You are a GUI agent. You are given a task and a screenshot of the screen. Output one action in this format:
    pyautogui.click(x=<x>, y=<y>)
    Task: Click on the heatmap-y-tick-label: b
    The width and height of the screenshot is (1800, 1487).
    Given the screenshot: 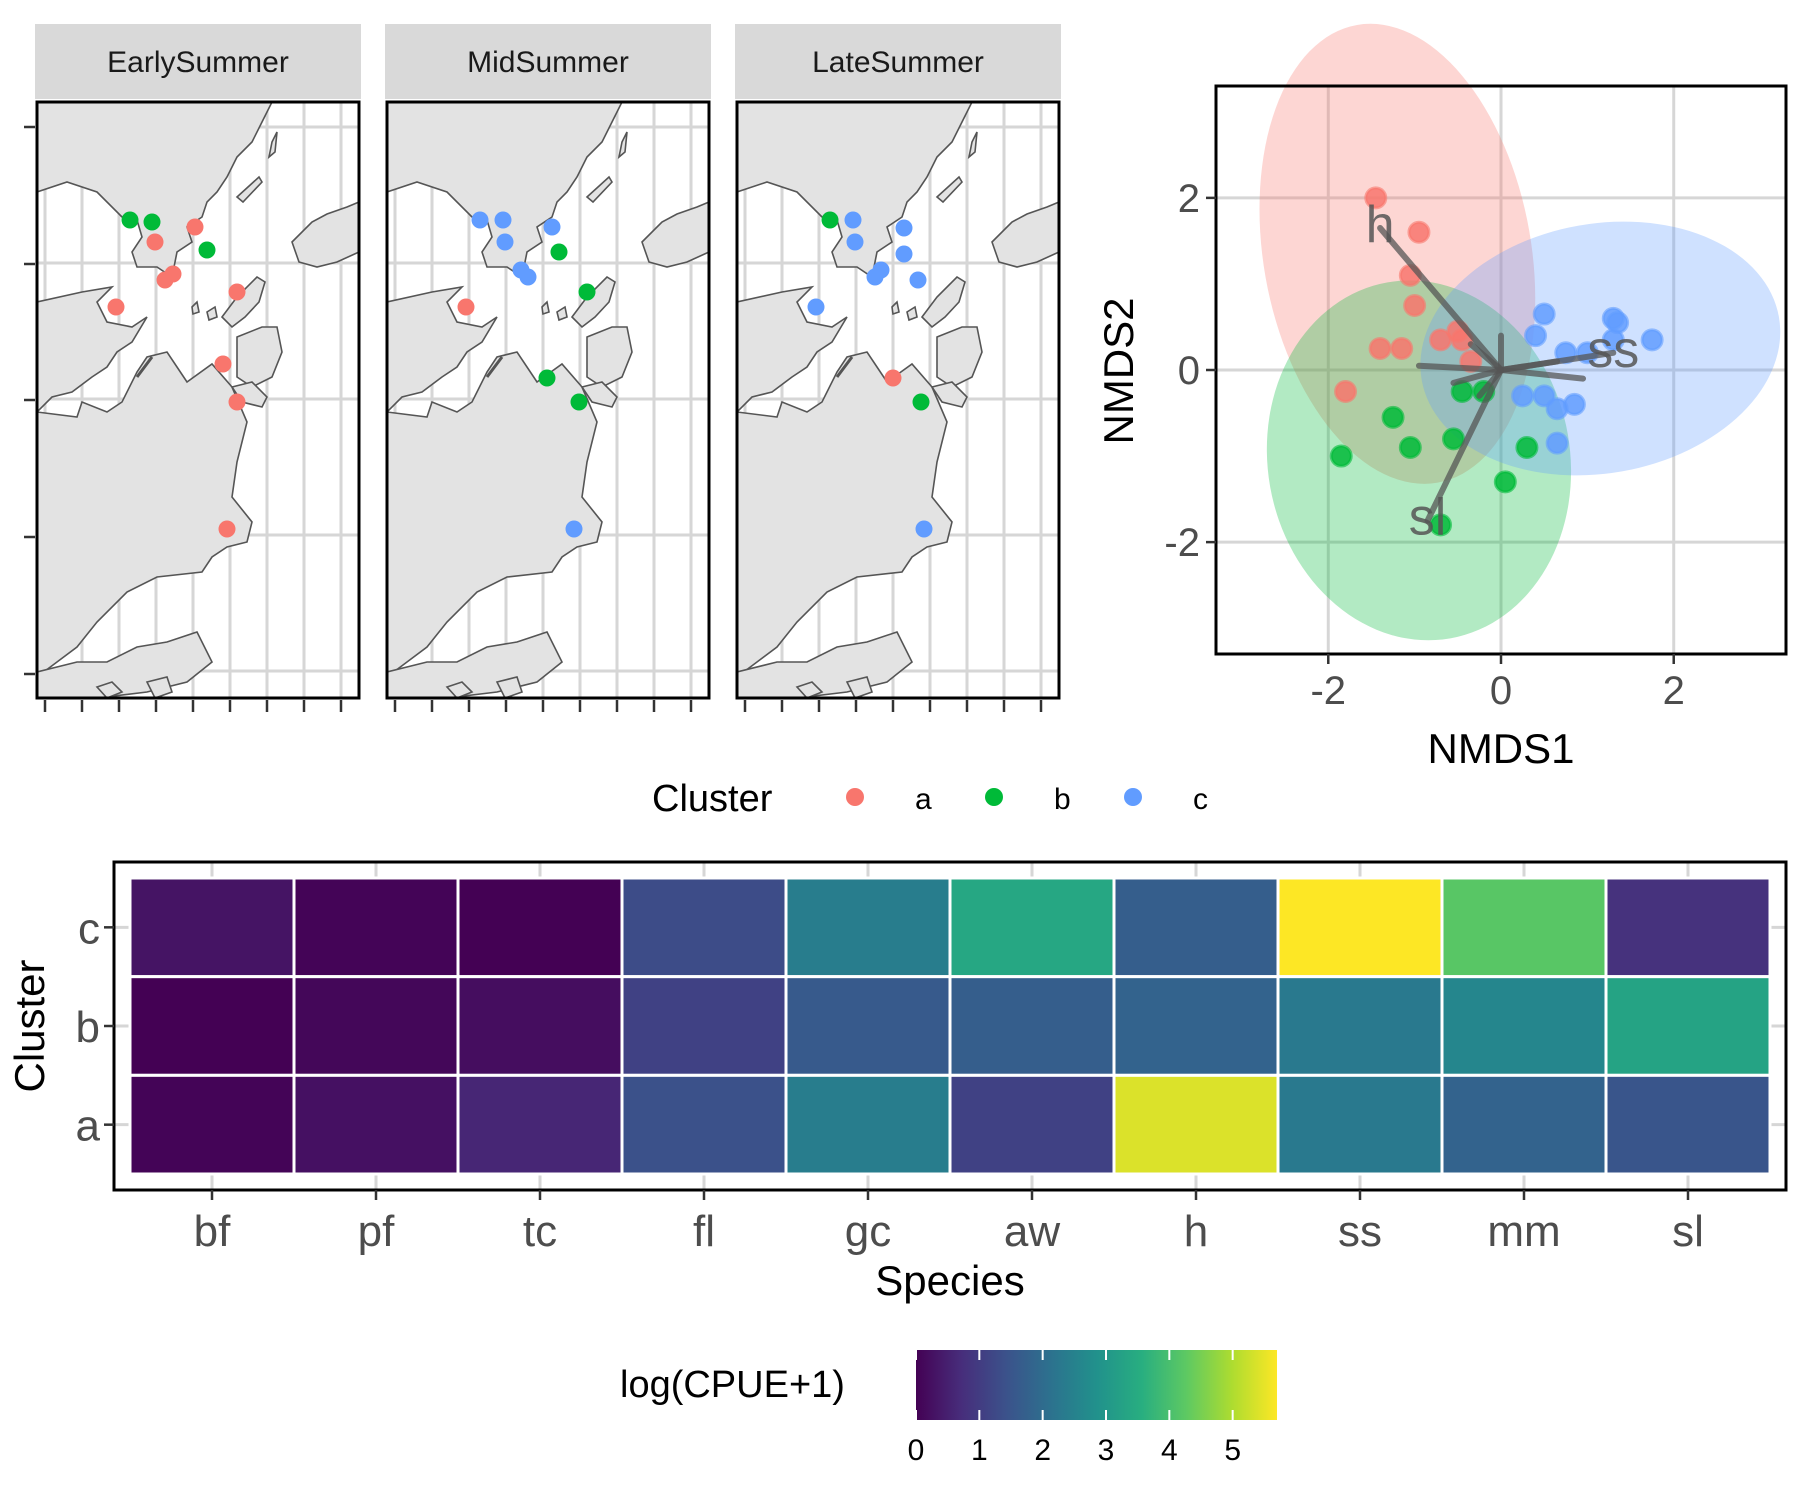 What is the action you would take?
    pyautogui.click(x=88, y=1027)
    